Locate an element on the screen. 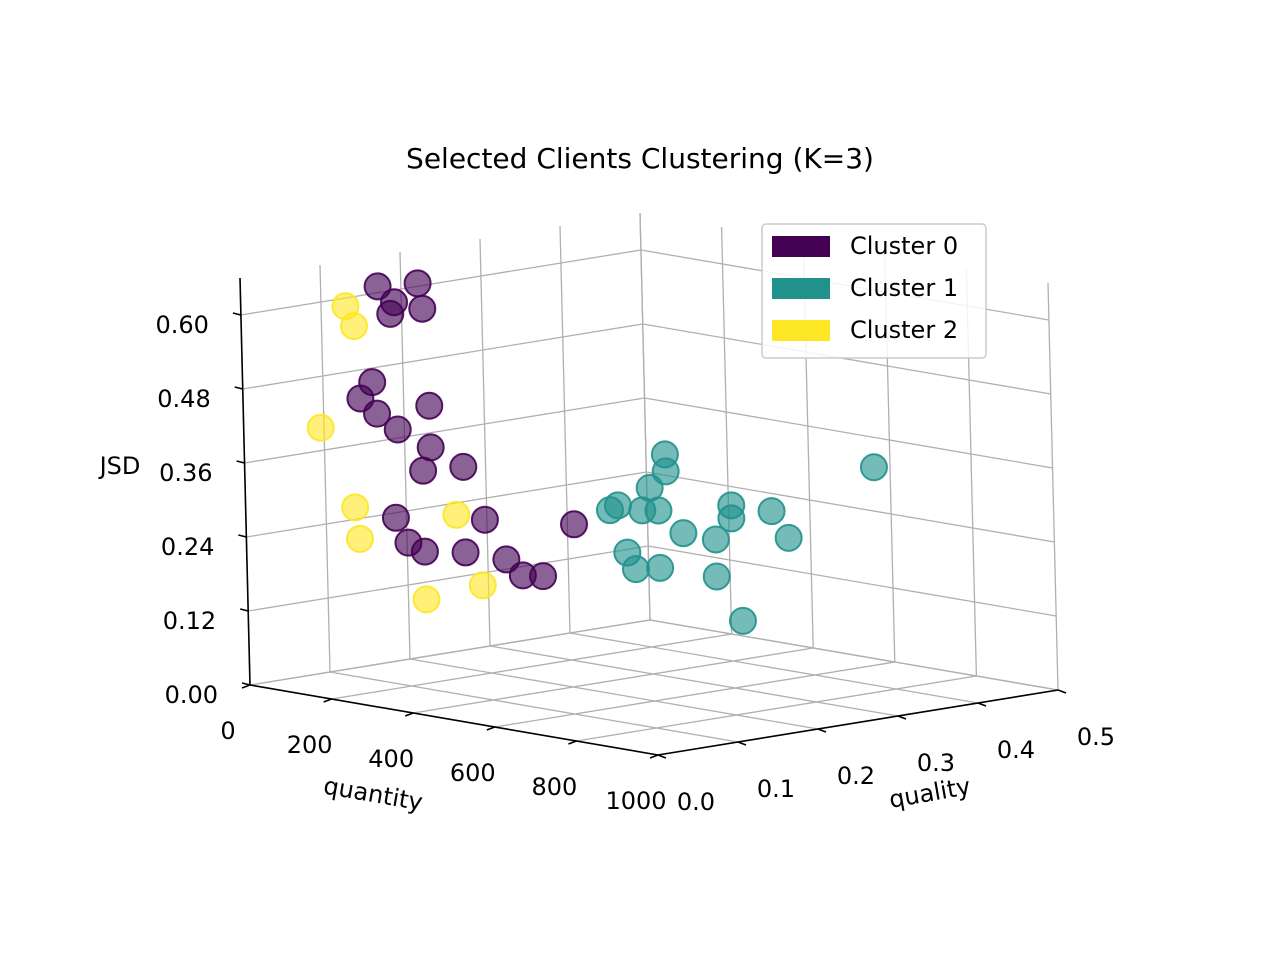 The image size is (1280, 960). quality-tick-label: 0.1 is located at coordinates (776, 789).